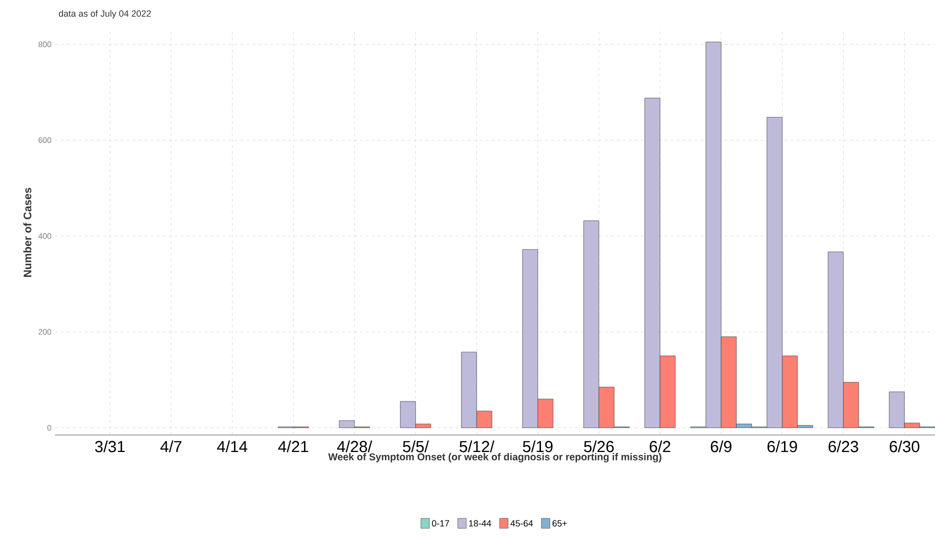 The height and width of the screenshot is (544, 935). Describe the element at coordinates (110, 446) in the screenshot. I see `x-tick-label: 3/31` at that location.